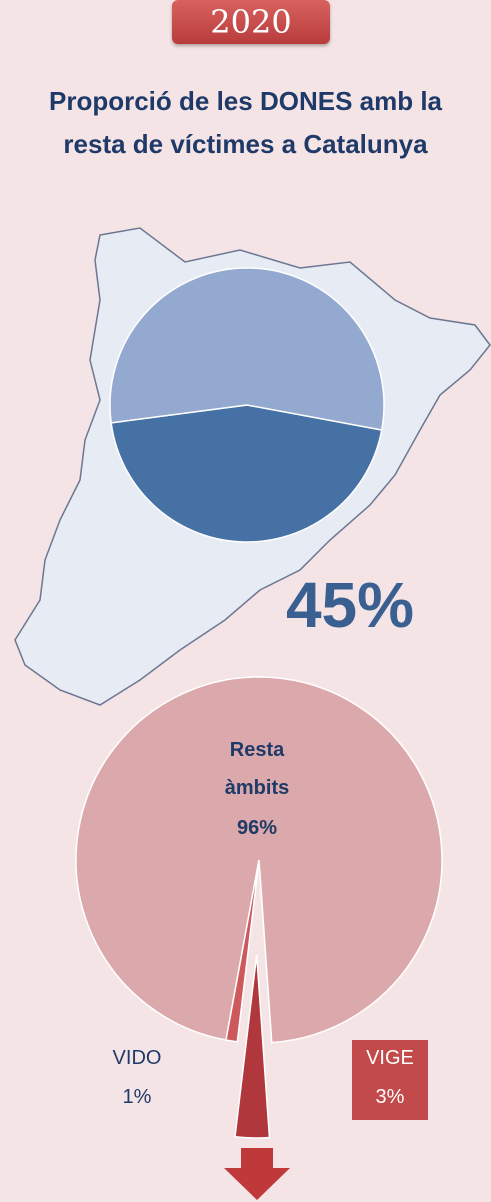 The width and height of the screenshot is (491, 1202). I want to click on value-label: 1%, so click(137, 1097).